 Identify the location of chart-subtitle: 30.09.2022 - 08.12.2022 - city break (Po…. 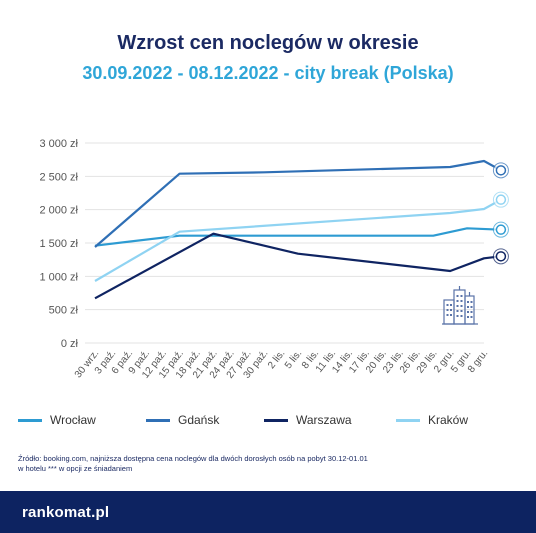
(268, 73).